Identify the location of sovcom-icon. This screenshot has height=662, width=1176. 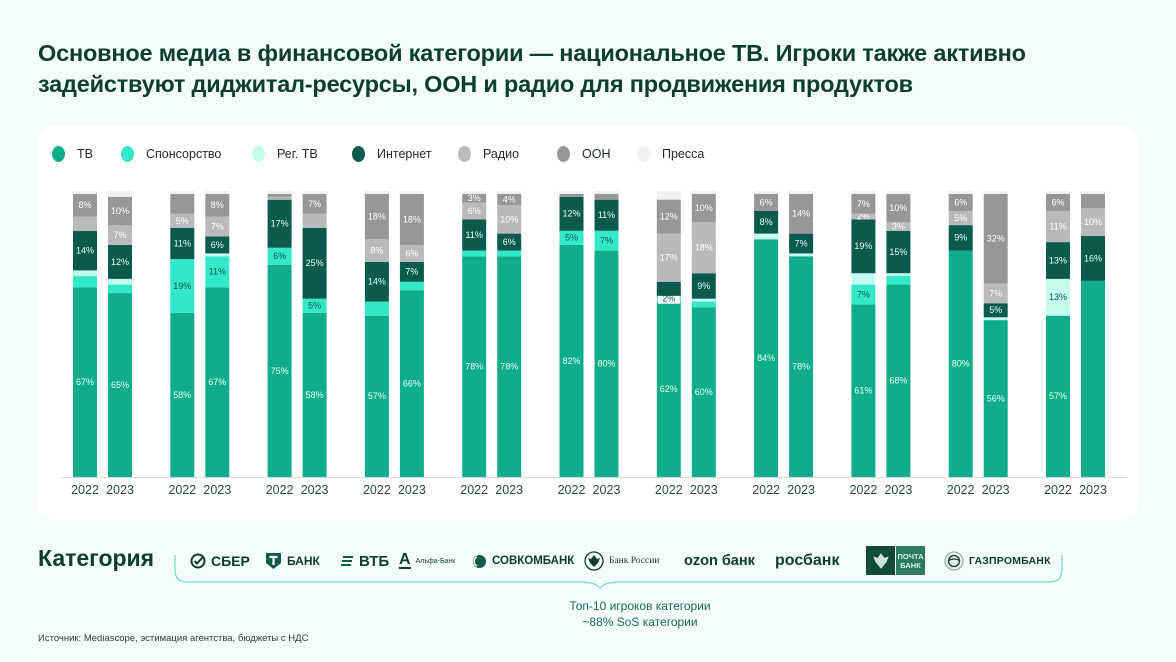
(479, 561).